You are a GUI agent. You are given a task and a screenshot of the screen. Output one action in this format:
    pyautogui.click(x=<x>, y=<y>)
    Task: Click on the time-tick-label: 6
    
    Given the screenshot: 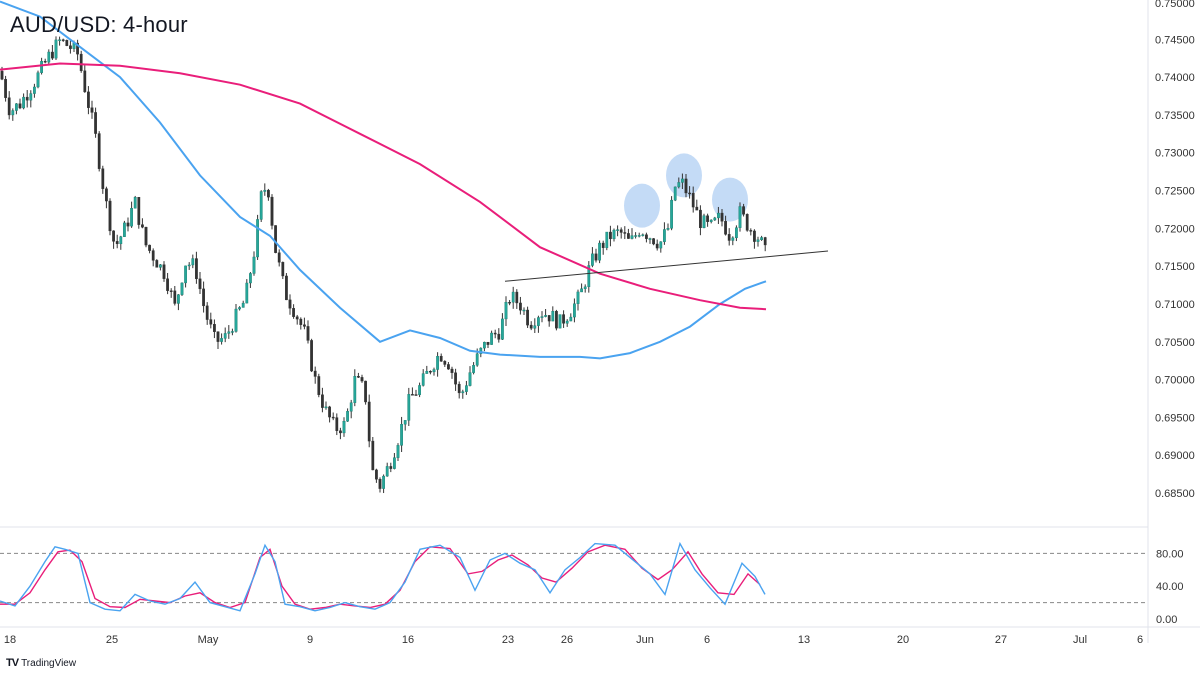 What is the action you would take?
    pyautogui.click(x=707, y=640)
    